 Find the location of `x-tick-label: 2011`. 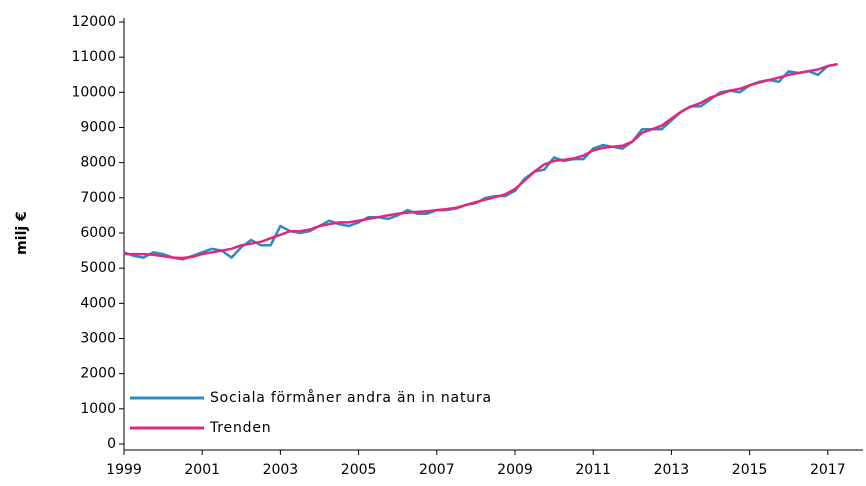

x-tick-label: 2011 is located at coordinates (593, 470).